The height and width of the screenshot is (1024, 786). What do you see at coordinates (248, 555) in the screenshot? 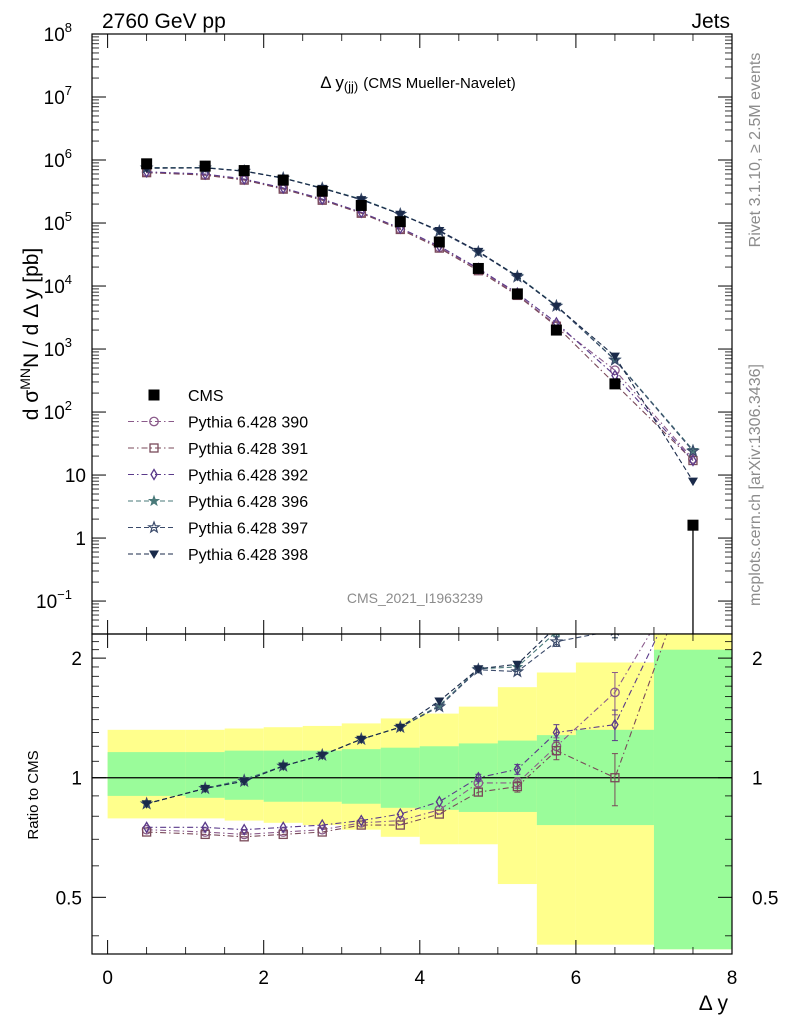
I see `legend-label: Pythia 6.428 398` at bounding box center [248, 555].